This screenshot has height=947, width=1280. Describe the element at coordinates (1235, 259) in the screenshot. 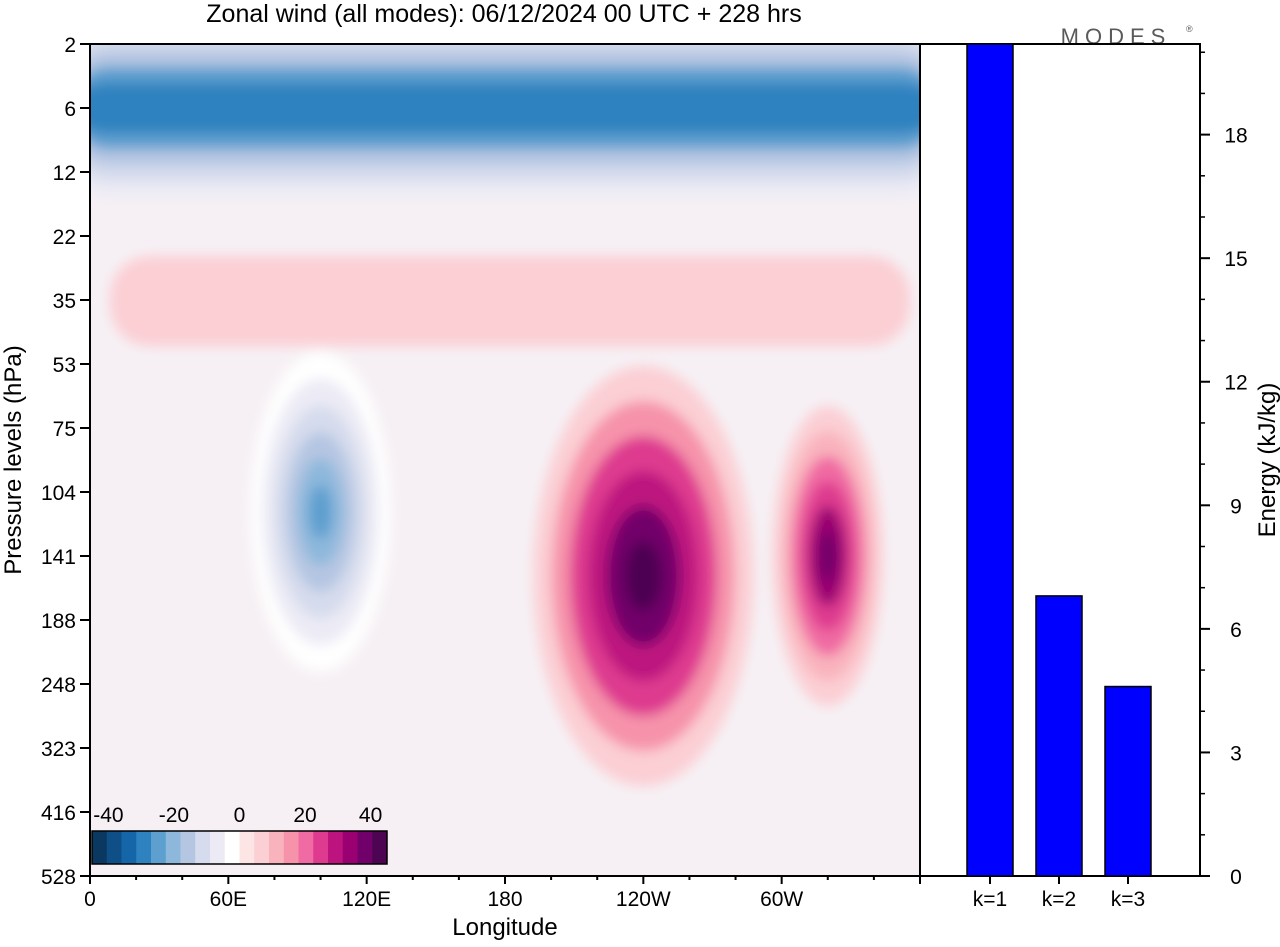

I see `energy-y-tick-label: 15` at that location.